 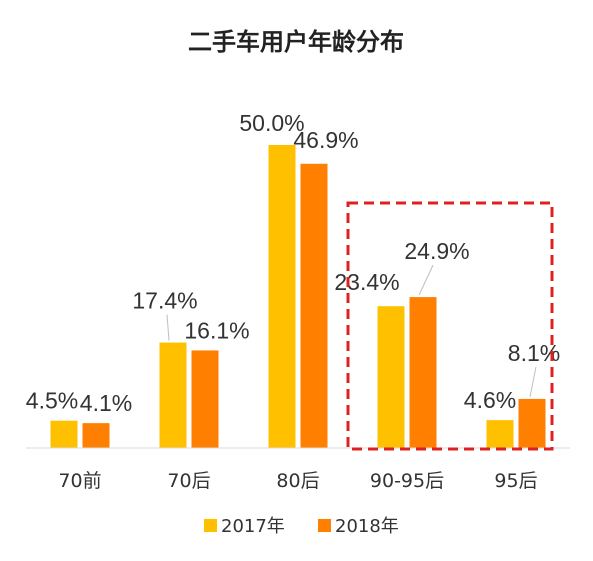 What do you see at coordinates (79, 481) in the screenshot?
I see `x-tick-label: 70前` at bounding box center [79, 481].